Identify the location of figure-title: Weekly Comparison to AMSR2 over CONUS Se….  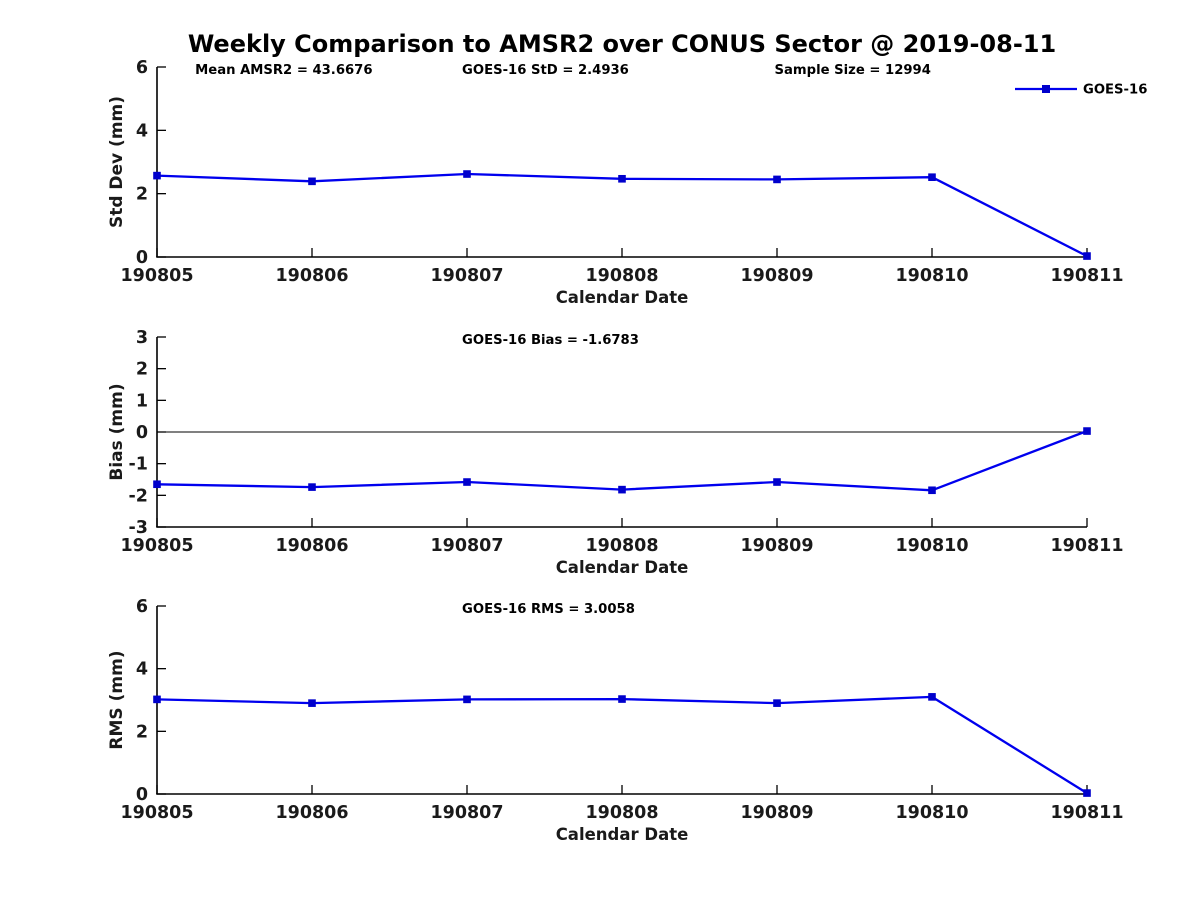
(622, 44).